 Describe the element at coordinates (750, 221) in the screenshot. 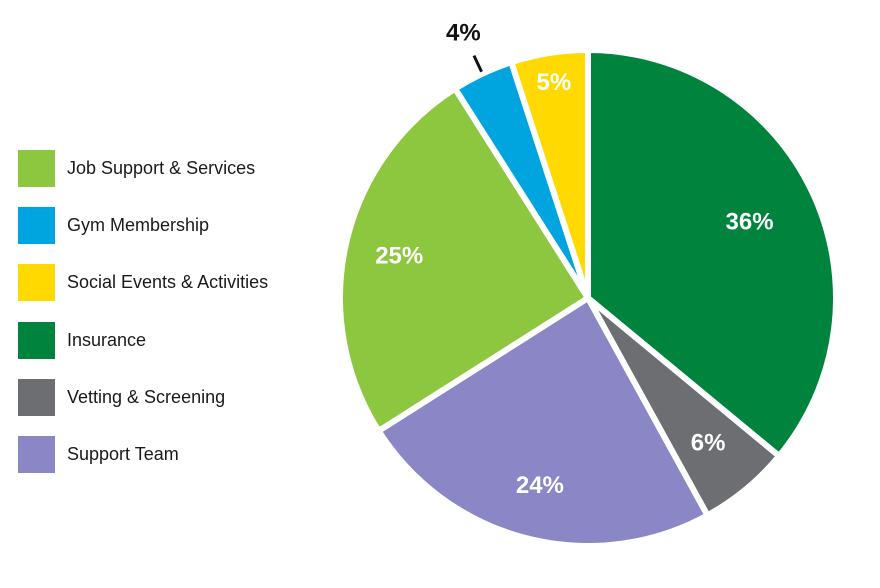

I see `data-label-insurance: 36%` at that location.